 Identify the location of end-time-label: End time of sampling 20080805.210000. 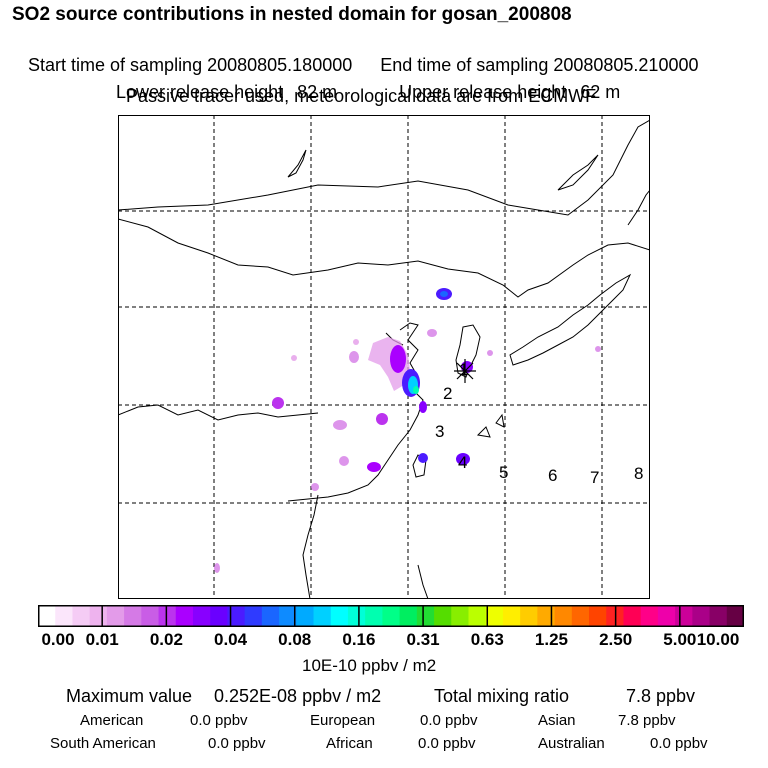
(539, 65).